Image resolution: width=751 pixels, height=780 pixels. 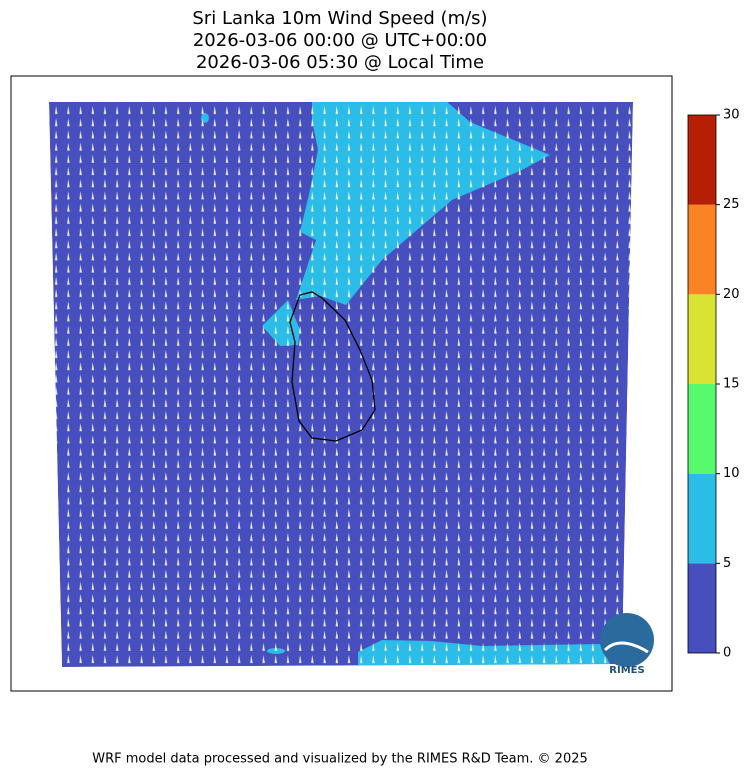 I want to click on colorbar-tick-label: 0, so click(x=727, y=653).